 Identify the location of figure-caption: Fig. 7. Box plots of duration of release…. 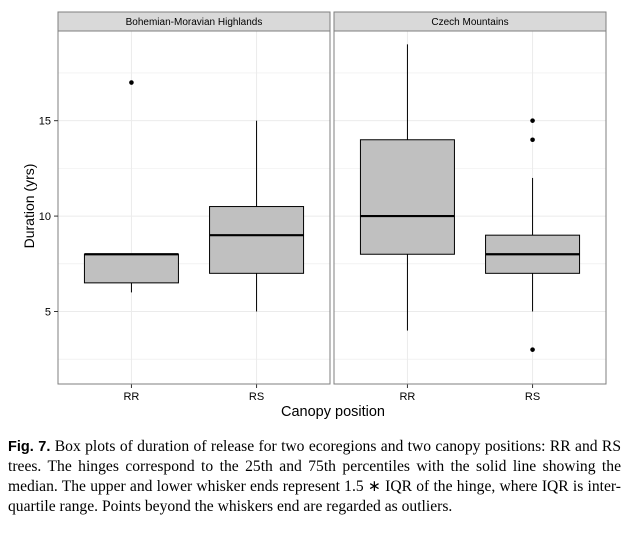
(314, 477).